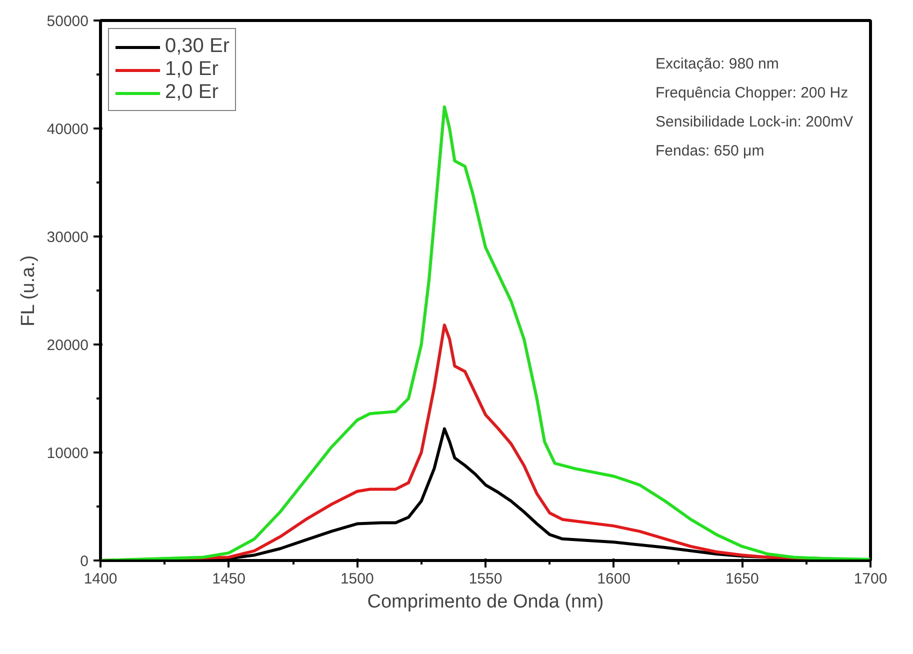 This screenshot has height=654, width=913. Describe the element at coordinates (485, 579) in the screenshot. I see `x-tick-label: 1550` at that location.